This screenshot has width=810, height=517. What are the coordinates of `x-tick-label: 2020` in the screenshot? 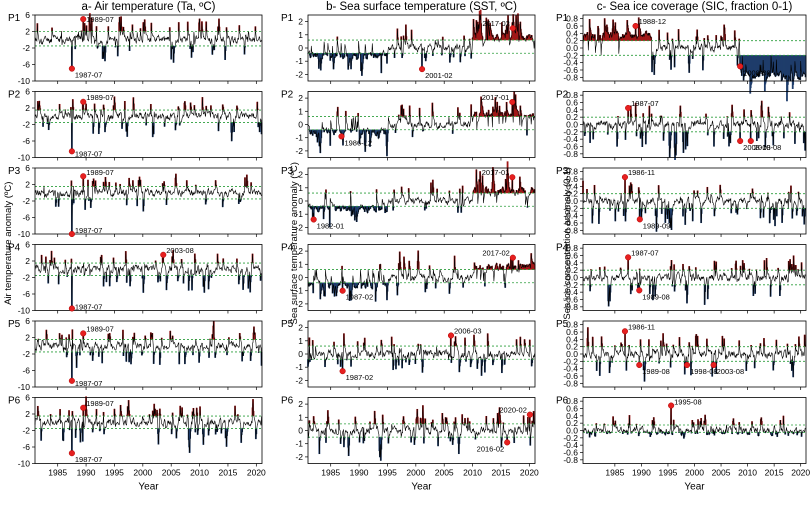 It's located at (256, 473).